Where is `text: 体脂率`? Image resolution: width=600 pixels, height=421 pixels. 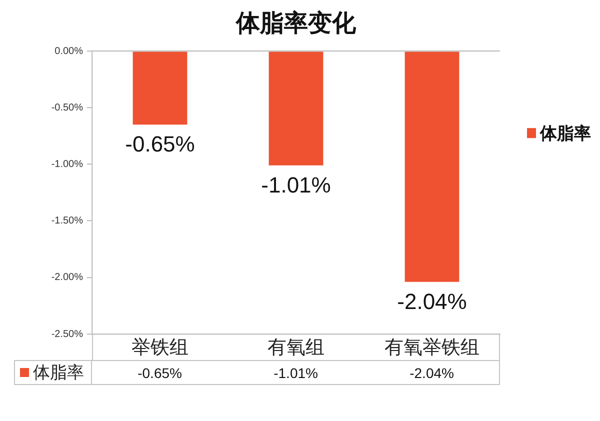 text: 体脂率 is located at coordinates (58, 372).